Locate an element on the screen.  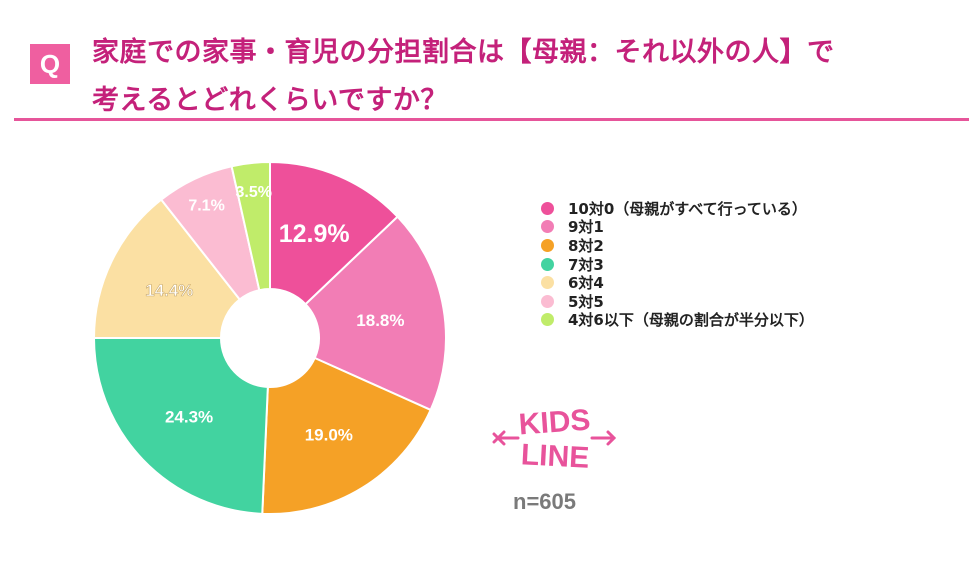
title-divider is located at coordinates (491, 119).